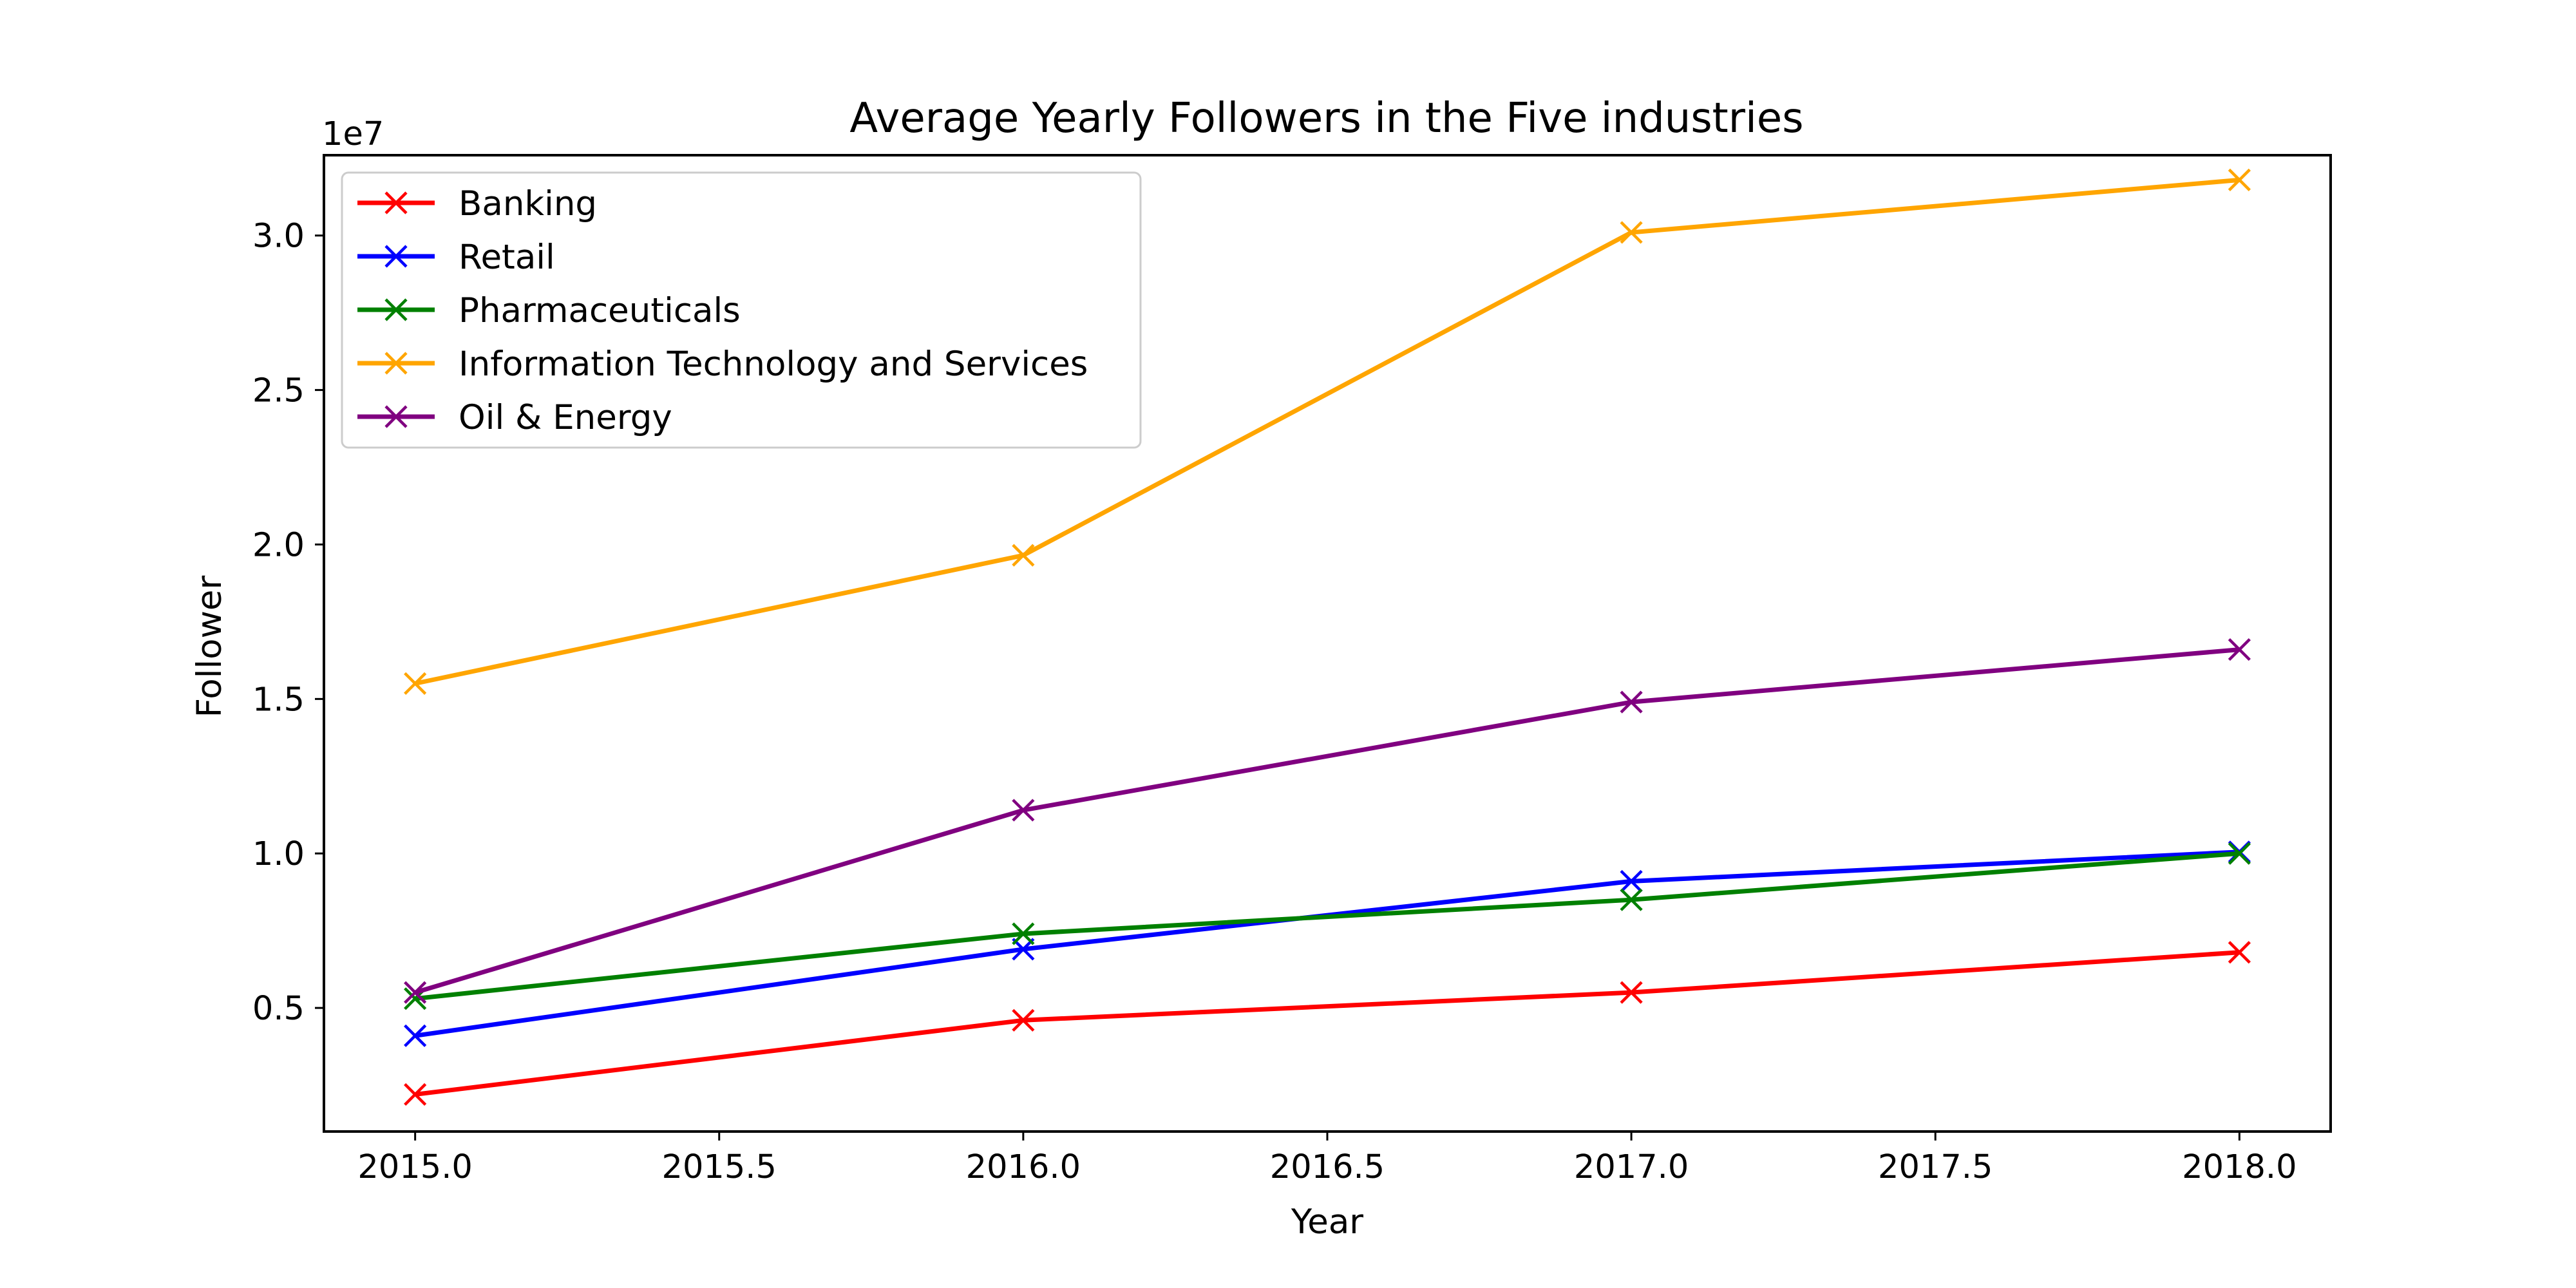 The image size is (2576, 1288). I want to click on legend-label: Retail, so click(507, 257).